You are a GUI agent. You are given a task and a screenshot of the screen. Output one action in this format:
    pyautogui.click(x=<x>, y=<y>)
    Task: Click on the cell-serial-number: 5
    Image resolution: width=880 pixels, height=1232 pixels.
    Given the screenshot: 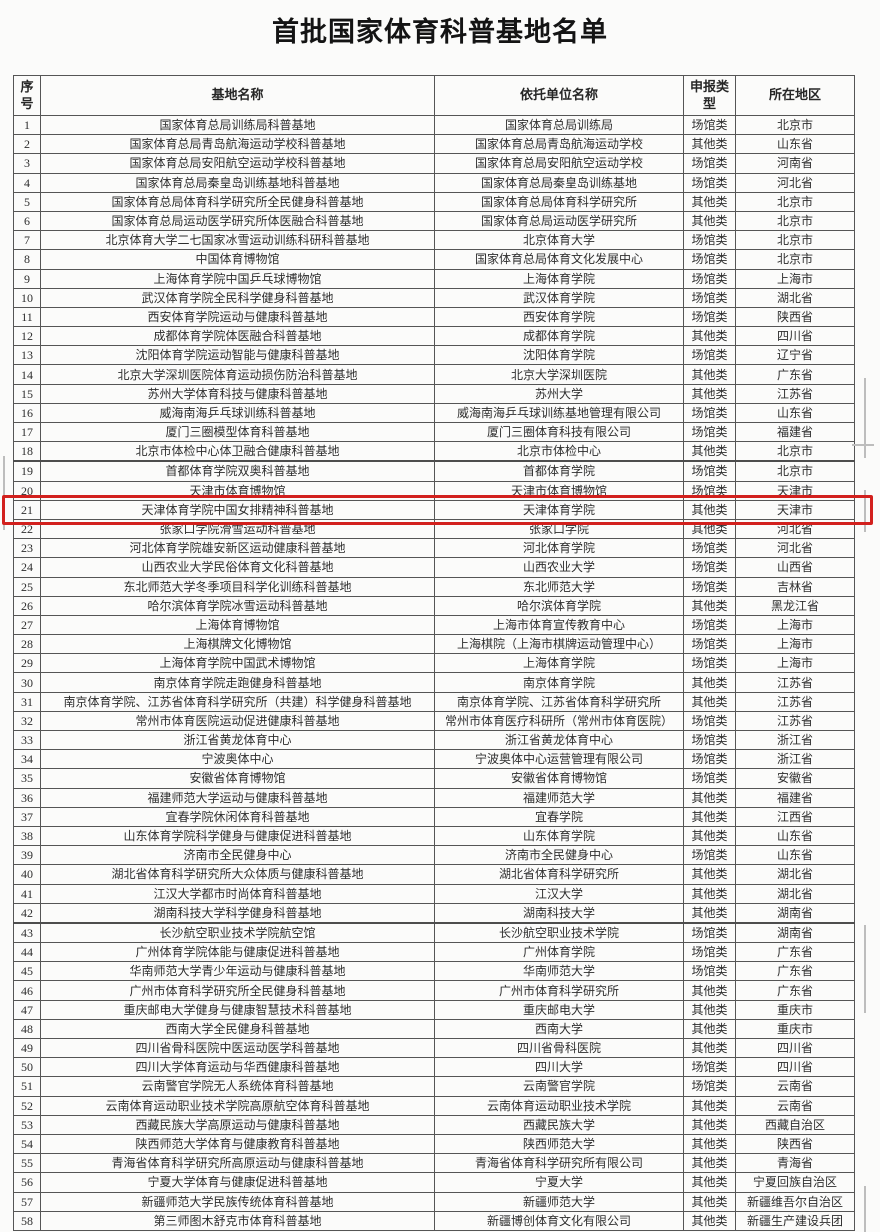 What is the action you would take?
    pyautogui.click(x=27, y=201)
    